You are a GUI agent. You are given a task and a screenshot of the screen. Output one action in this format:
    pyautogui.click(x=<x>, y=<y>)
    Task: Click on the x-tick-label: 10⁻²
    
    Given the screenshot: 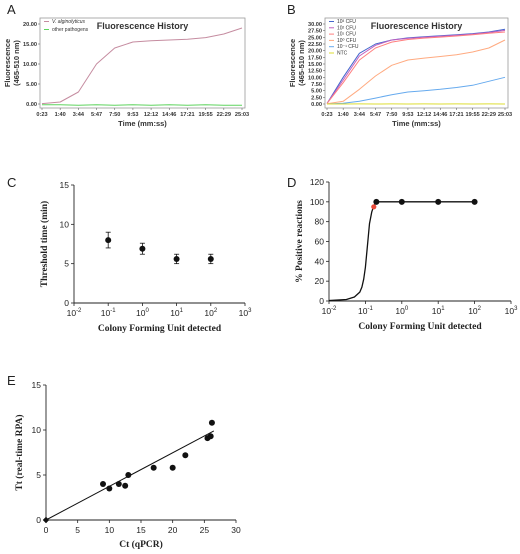 What is the action you would take?
    pyautogui.click(x=329, y=311)
    